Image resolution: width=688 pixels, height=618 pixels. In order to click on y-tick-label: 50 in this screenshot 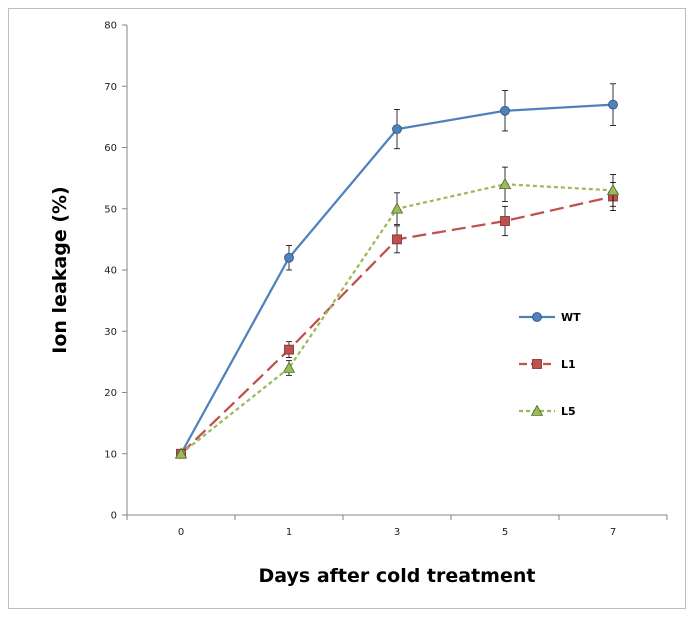, I will do `click(110, 209)`.